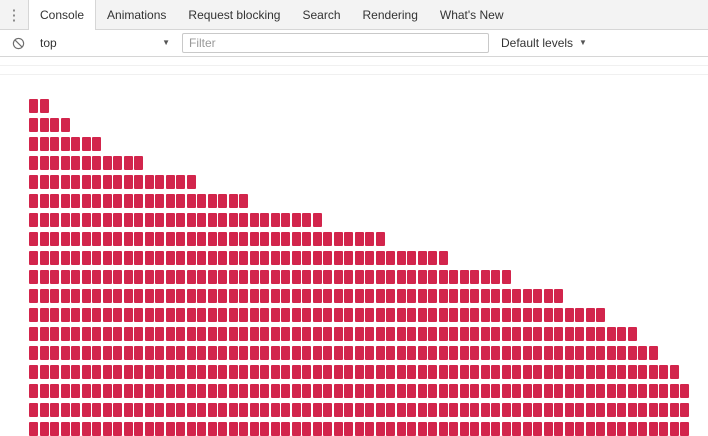 The width and height of the screenshot is (708, 436). I want to click on filter-input, so click(335, 43).